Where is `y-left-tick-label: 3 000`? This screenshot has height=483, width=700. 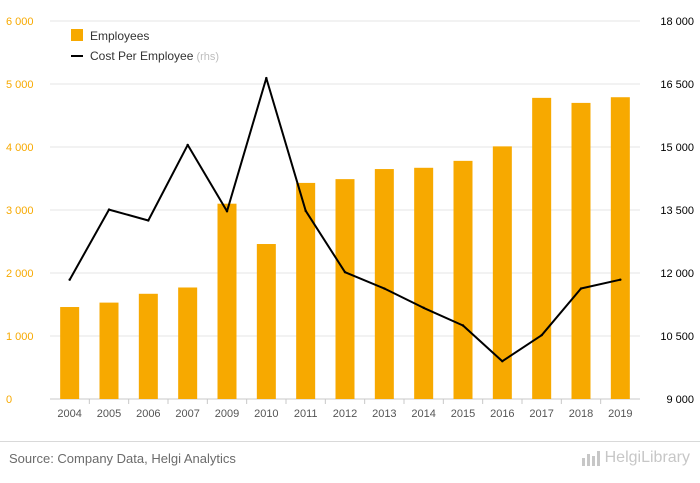
y-left-tick-label: 3 000 is located at coordinates (20, 211).